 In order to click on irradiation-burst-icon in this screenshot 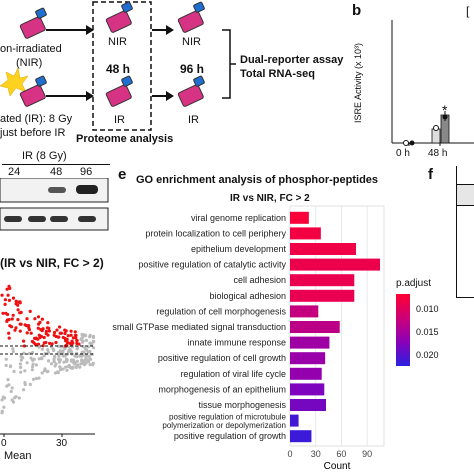, I will do `click(14, 82)`.